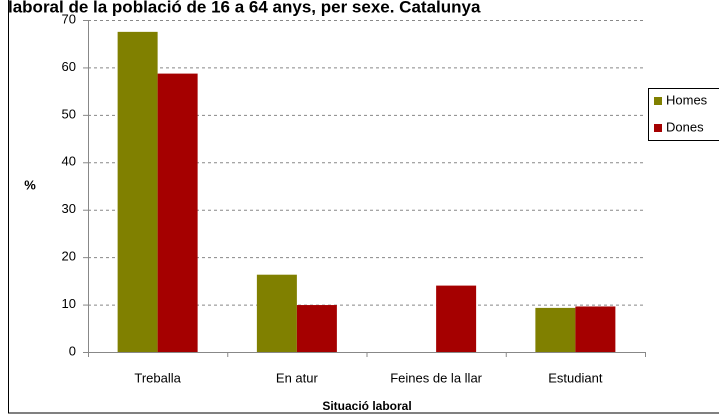  What do you see at coordinates (69, 18) in the screenshot?
I see `y-tick-label: 70` at bounding box center [69, 18].